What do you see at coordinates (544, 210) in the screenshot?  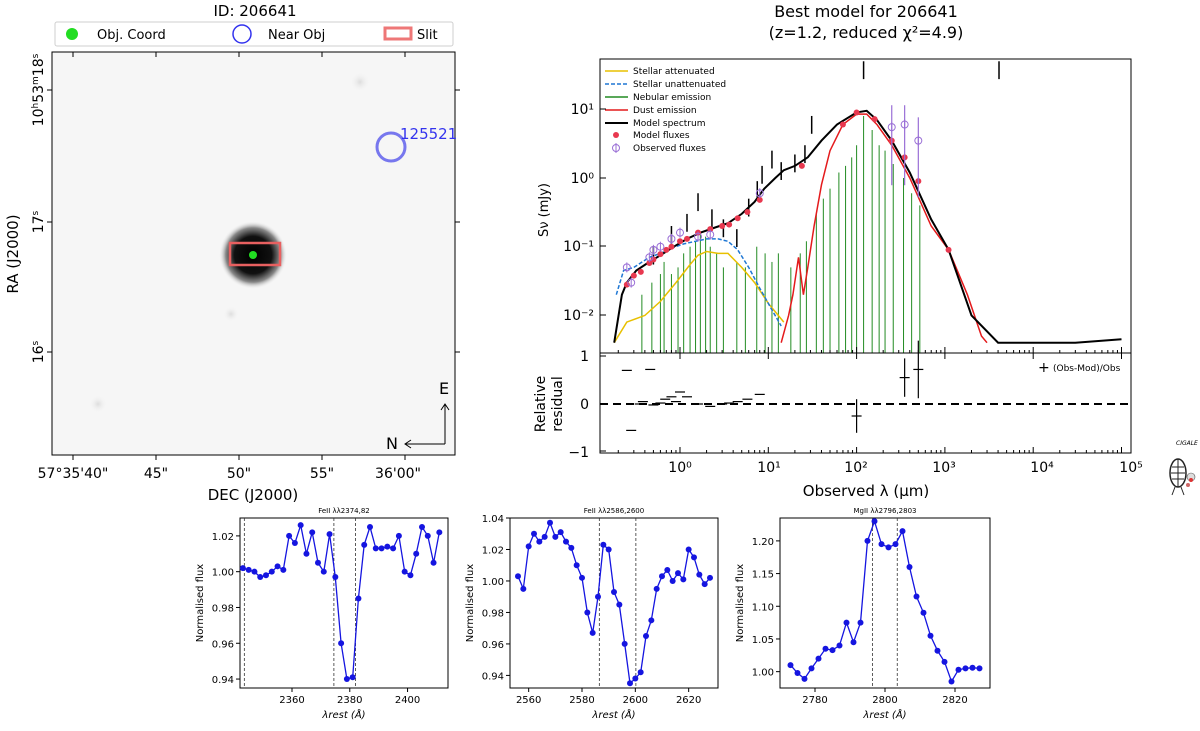 I see `sed-ylabel: Sν (mJy)` at bounding box center [544, 210].